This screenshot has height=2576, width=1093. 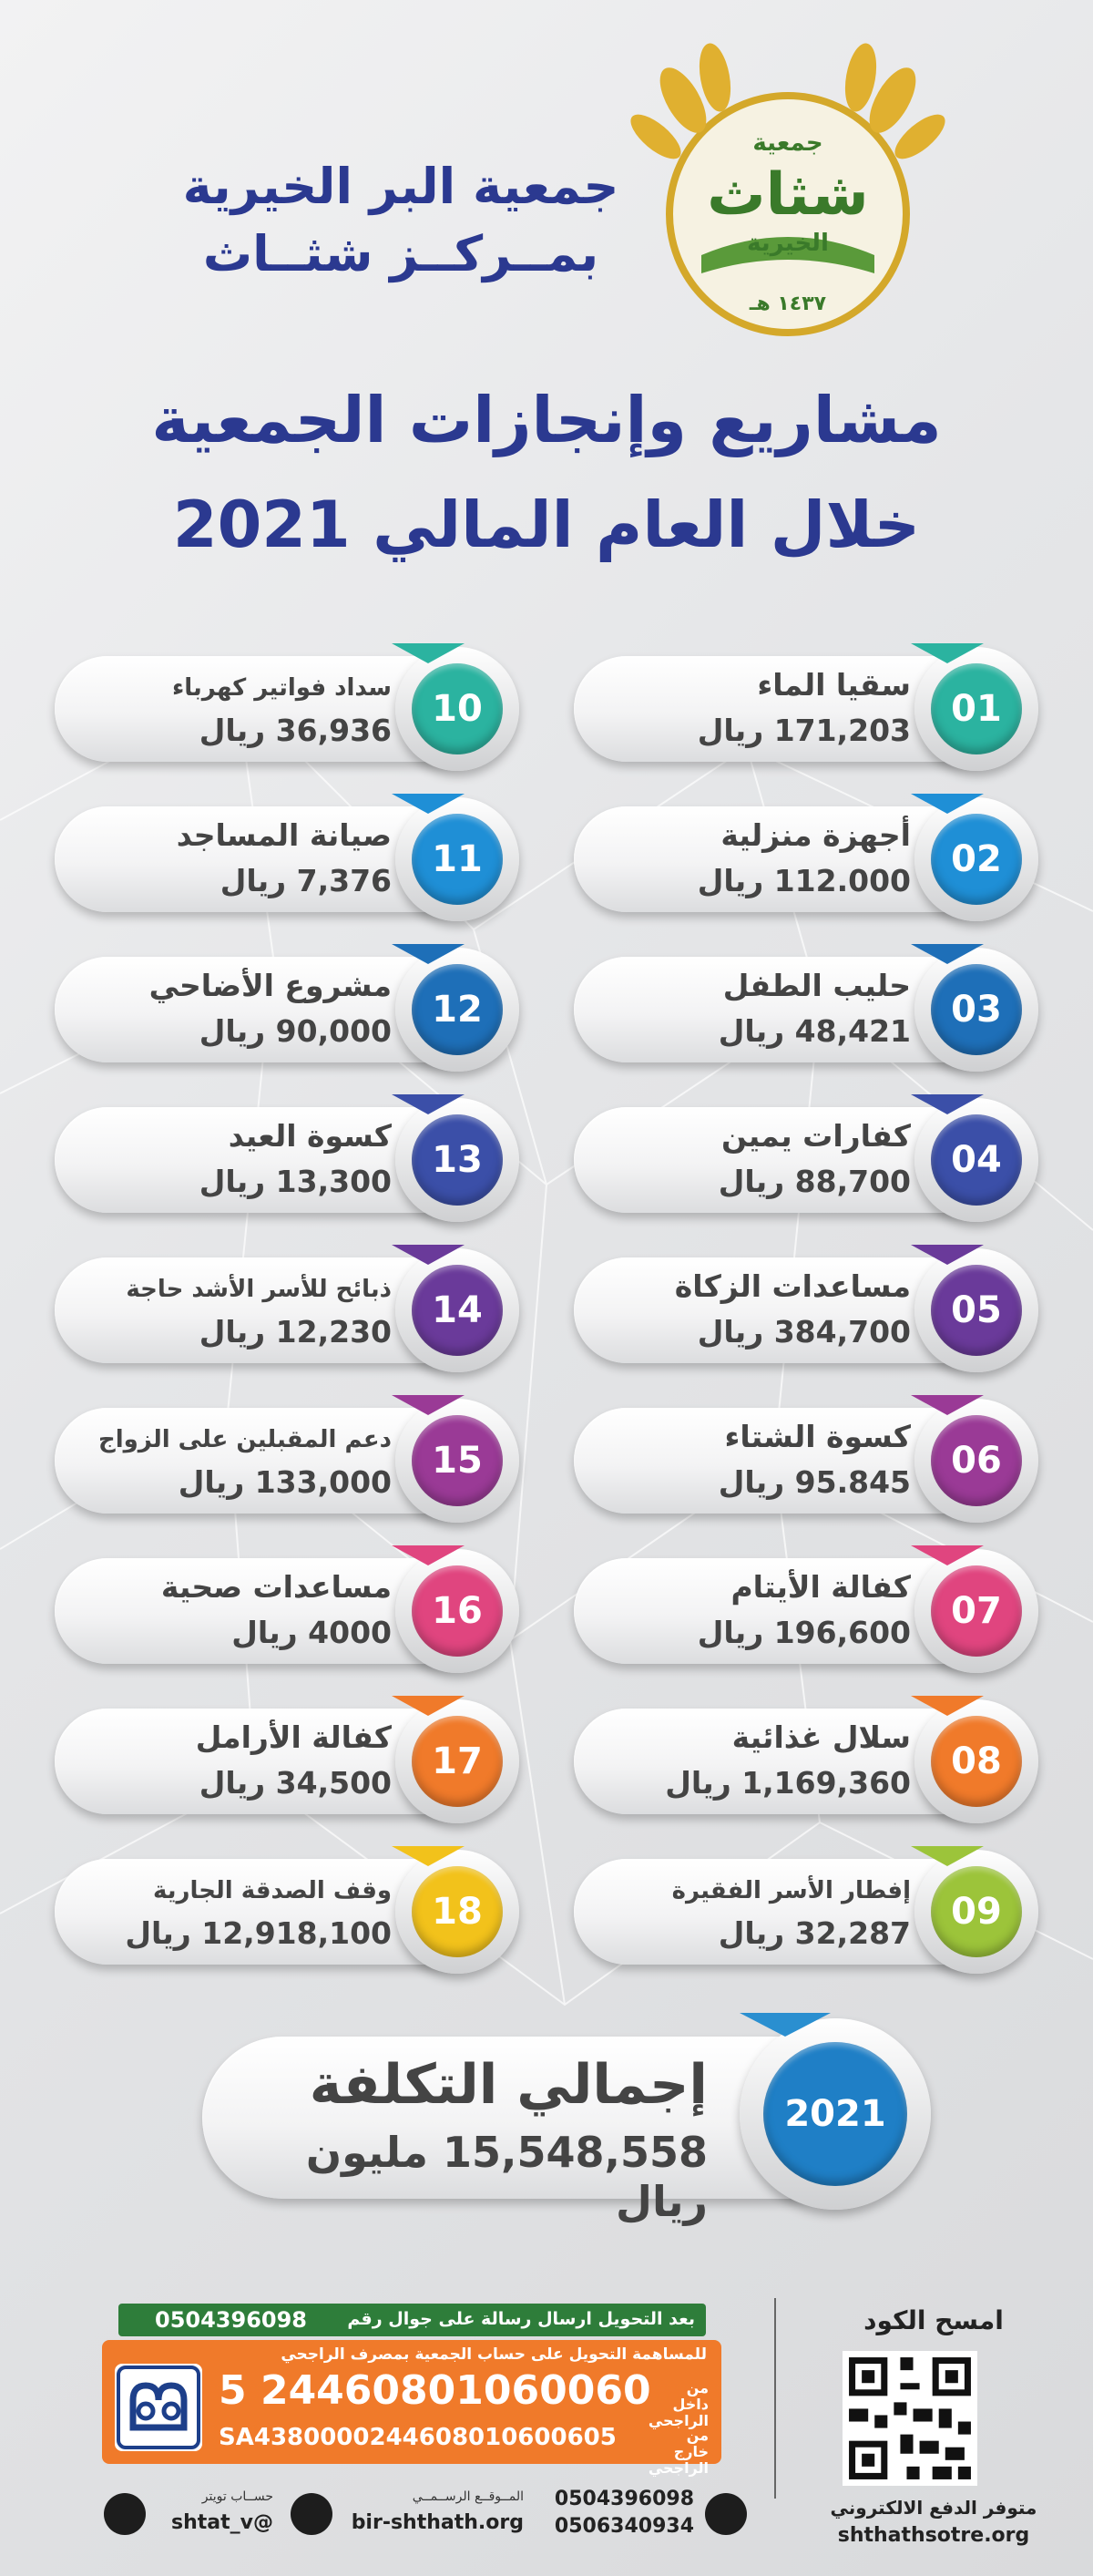 I want to click on project-circle: 13, so click(x=457, y=1160).